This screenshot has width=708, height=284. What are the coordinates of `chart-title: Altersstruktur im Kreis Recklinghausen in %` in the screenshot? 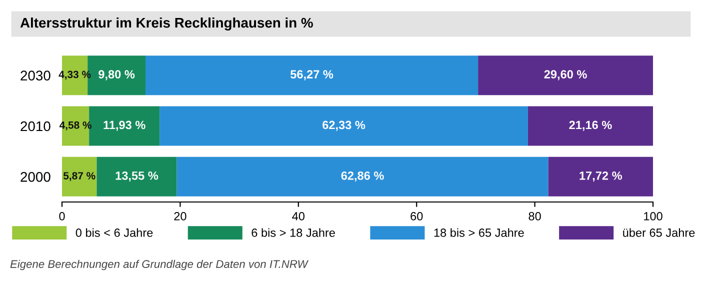 It's located at (166, 24).